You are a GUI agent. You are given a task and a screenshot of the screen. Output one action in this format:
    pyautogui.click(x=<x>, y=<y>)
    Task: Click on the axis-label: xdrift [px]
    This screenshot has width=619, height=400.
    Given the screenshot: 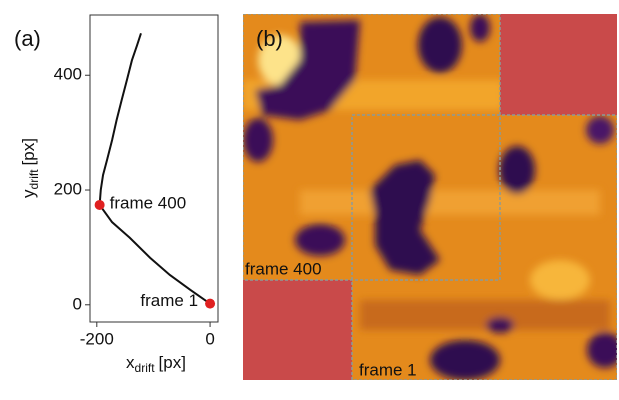 What is the action you would take?
    pyautogui.click(x=156, y=364)
    